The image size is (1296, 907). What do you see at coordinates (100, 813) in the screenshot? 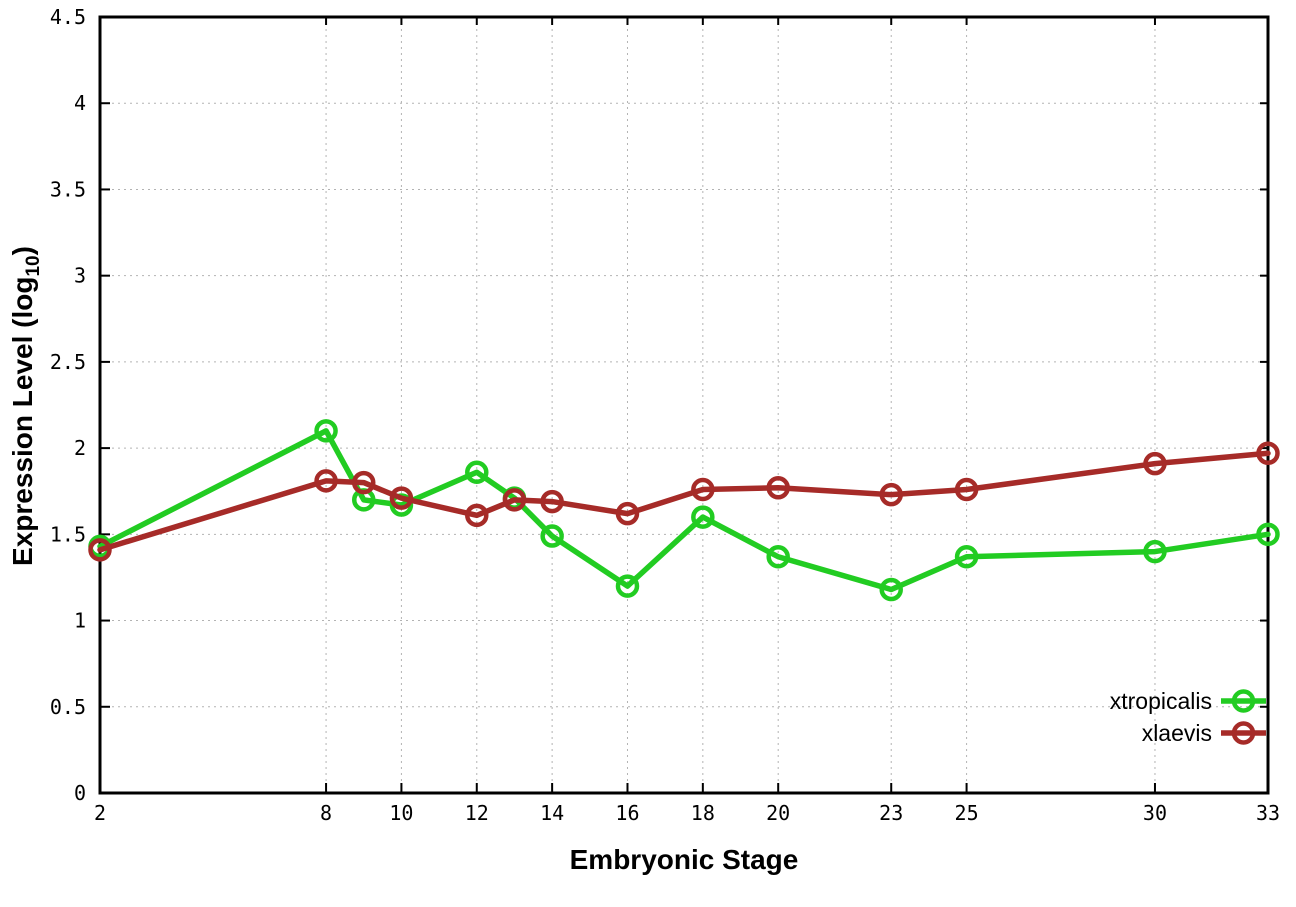
I see `x-tick-label: 2` at bounding box center [100, 813].